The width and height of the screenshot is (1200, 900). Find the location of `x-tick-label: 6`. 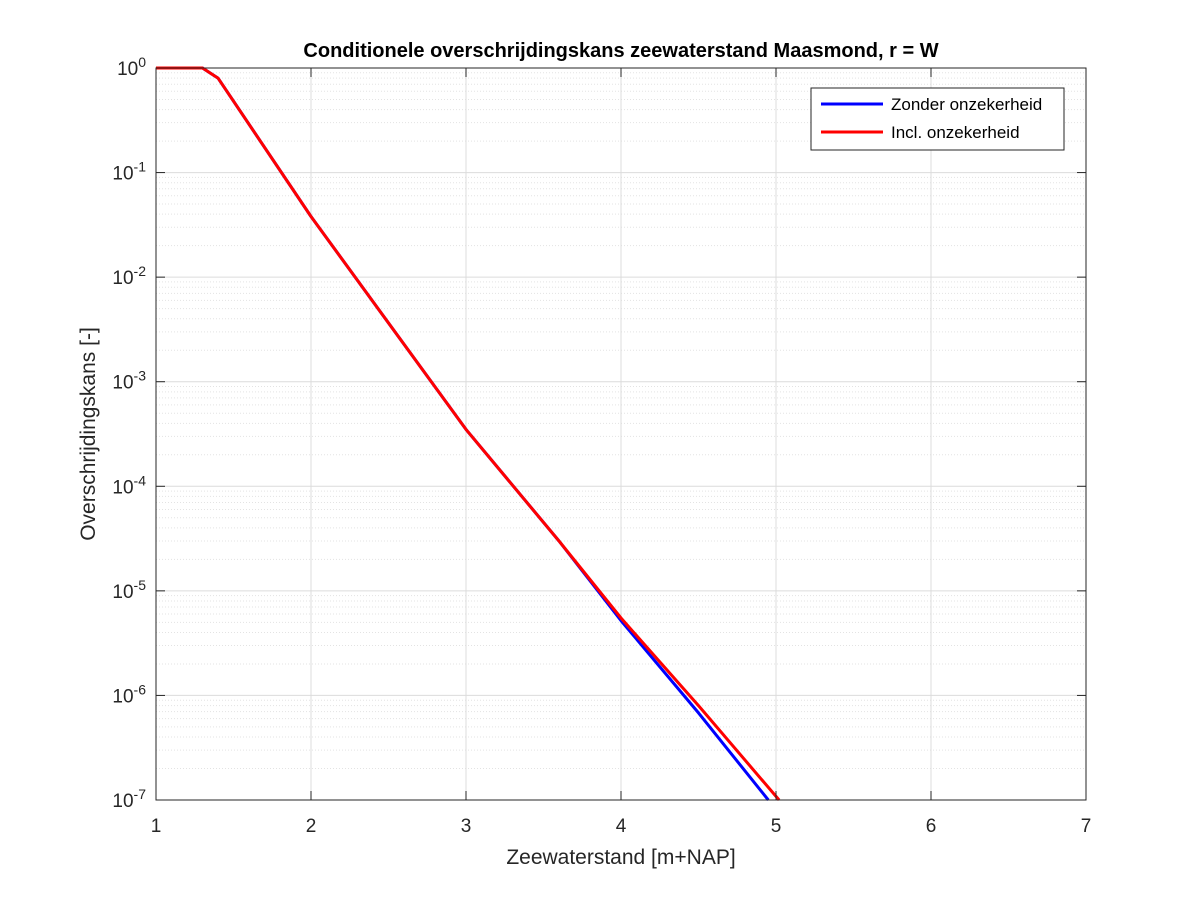

x-tick-label: 6 is located at coordinates (931, 826).